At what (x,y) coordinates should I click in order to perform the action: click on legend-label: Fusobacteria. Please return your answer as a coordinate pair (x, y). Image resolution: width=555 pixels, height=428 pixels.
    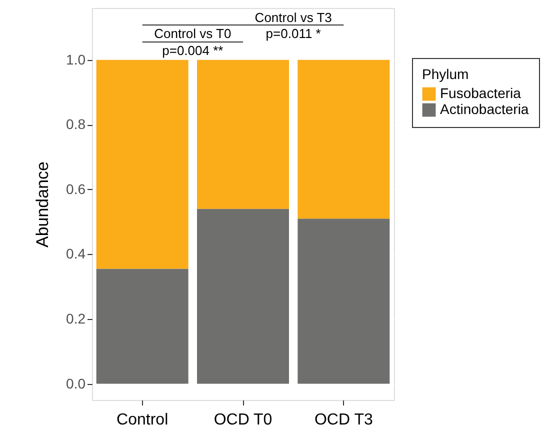
    Looking at the image, I should click on (481, 93).